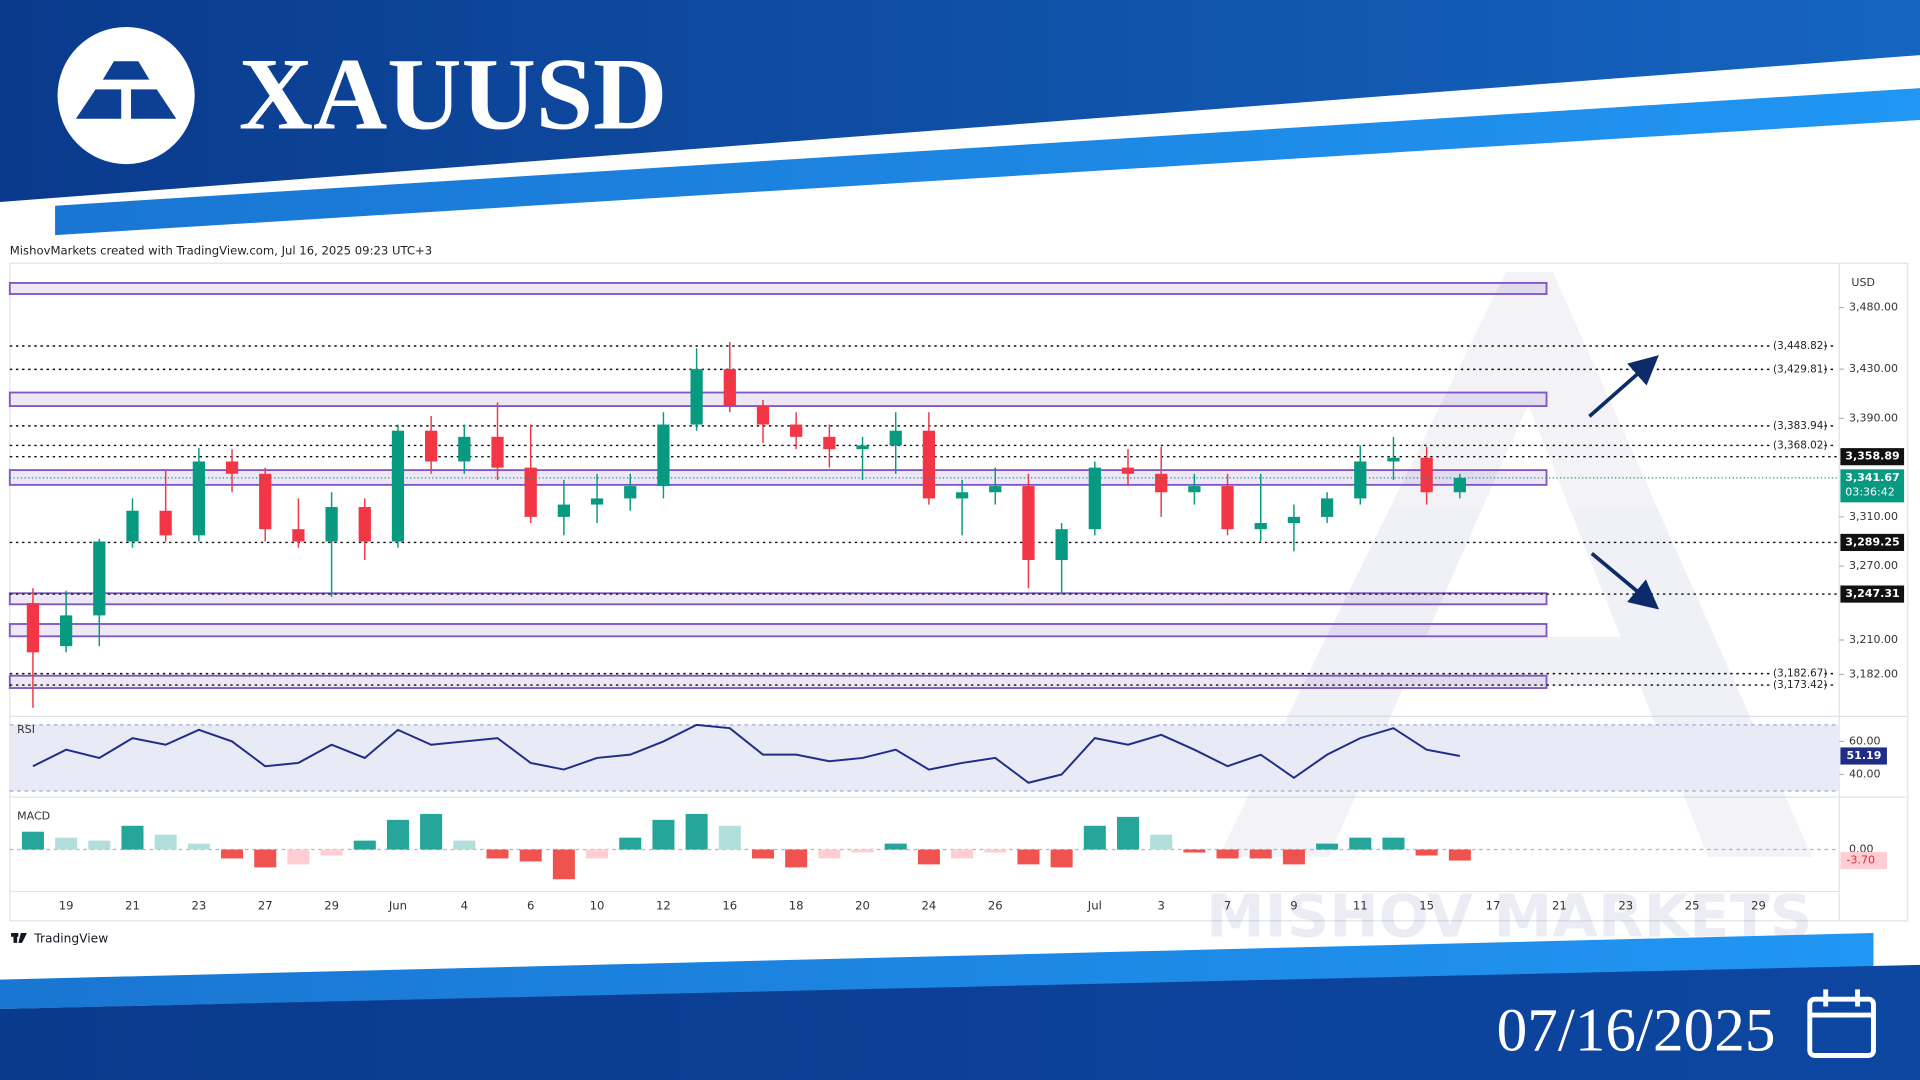  I want to click on header-stripe, so click(987, 162).